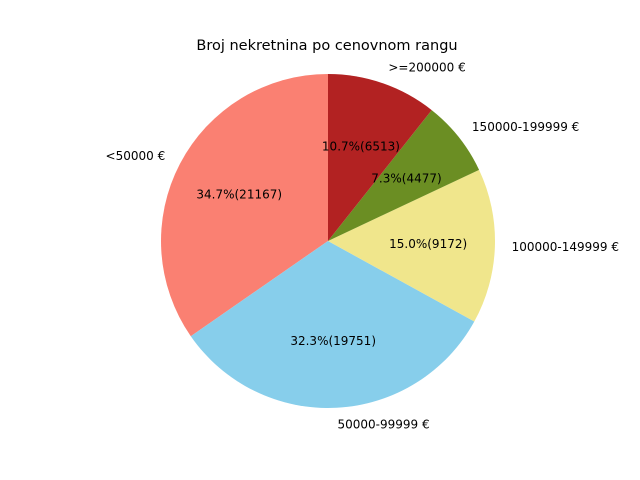 The width and height of the screenshot is (640, 480). I want to click on slice-percent-label-1: 32.3%(19751), so click(333, 341).